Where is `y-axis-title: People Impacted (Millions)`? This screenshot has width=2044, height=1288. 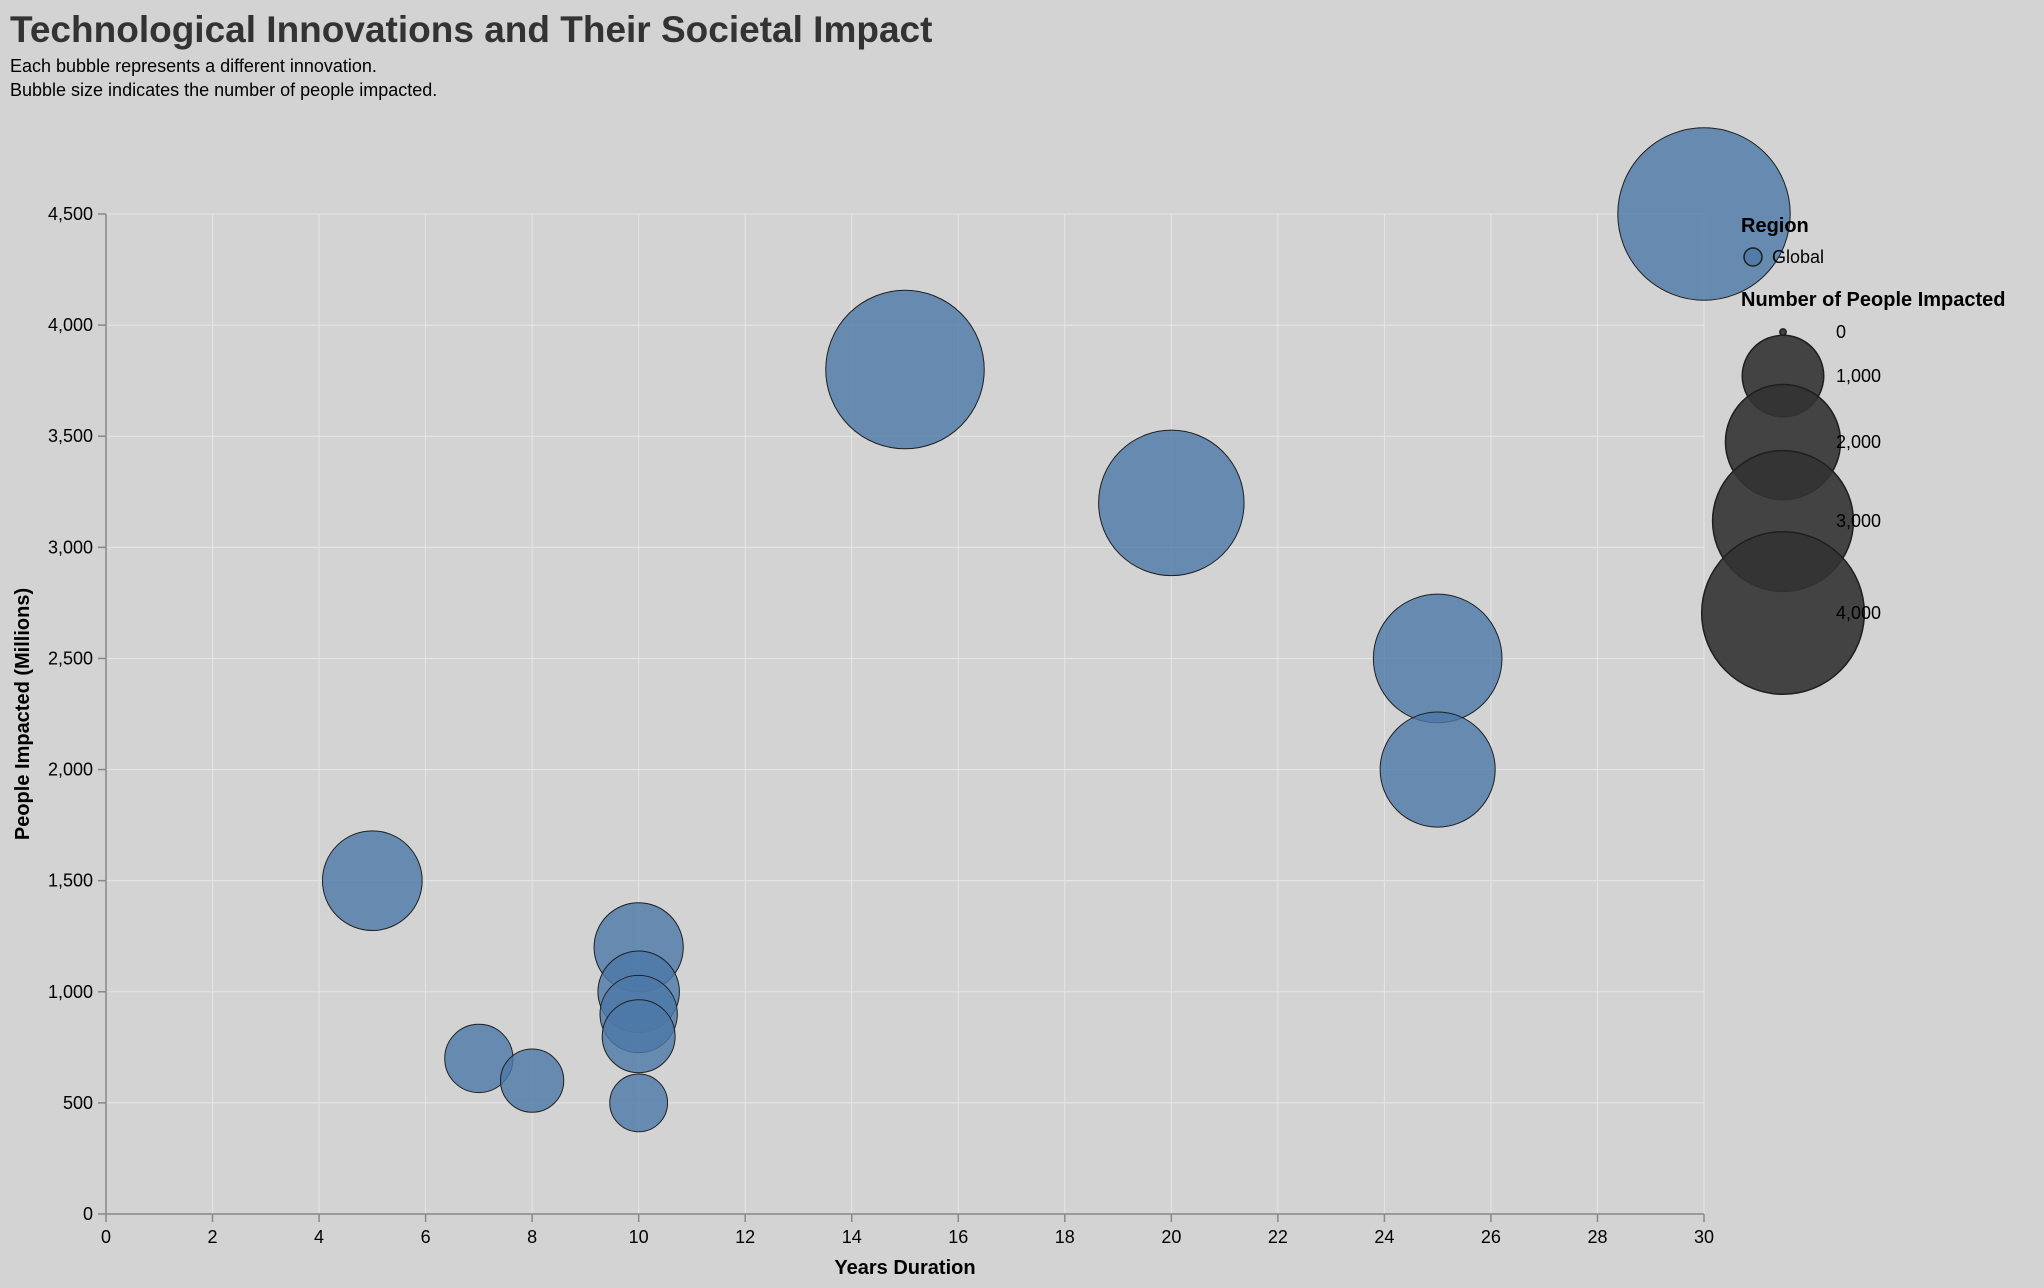
y-axis-title: People Impacted (Millions) is located at coordinates (23, 714).